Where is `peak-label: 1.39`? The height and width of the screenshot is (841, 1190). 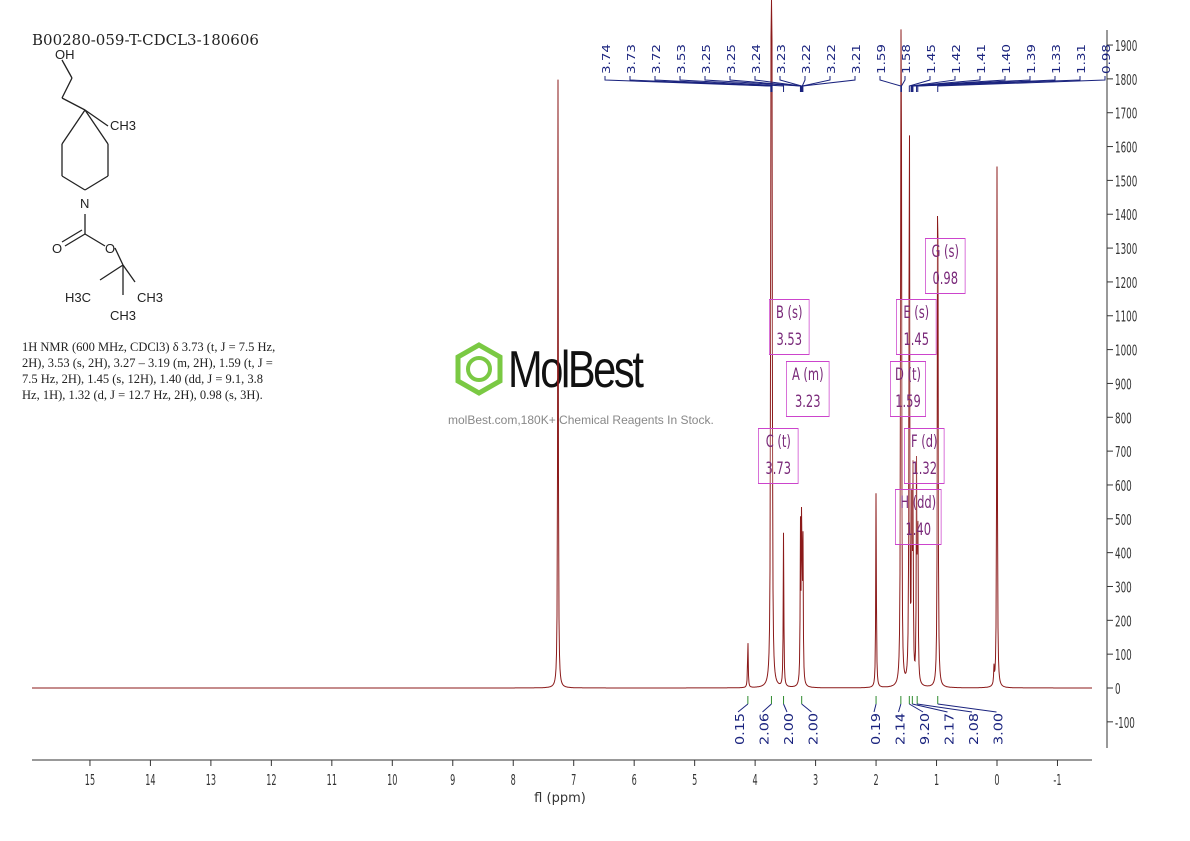
peak-label: 1.39 is located at coordinates (1032, 59).